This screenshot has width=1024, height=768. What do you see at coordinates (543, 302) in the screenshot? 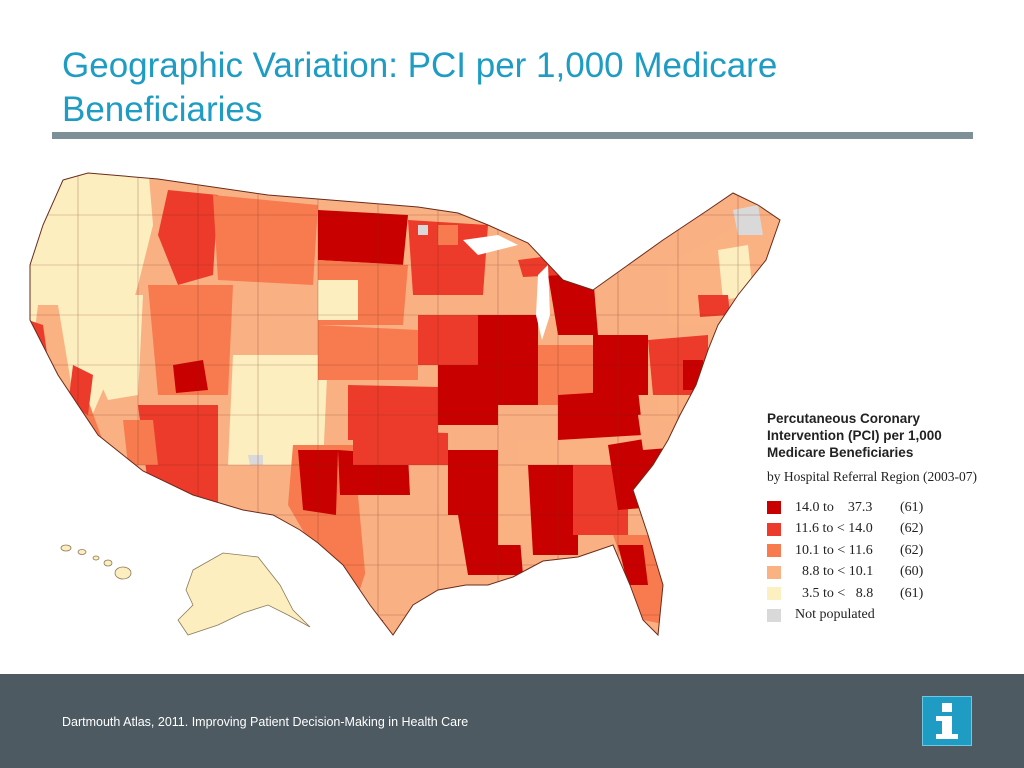
I see `great-lakes` at bounding box center [543, 302].